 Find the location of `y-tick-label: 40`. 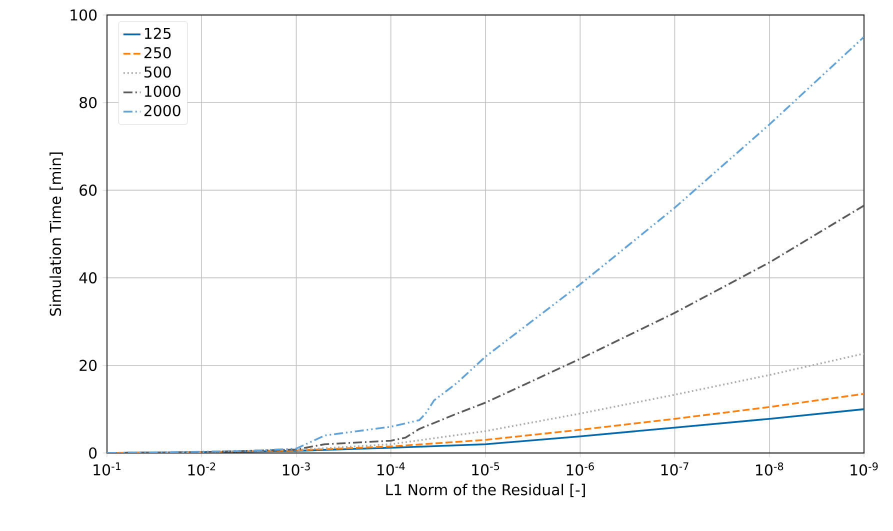

y-tick-label: 40 is located at coordinates (88, 278).